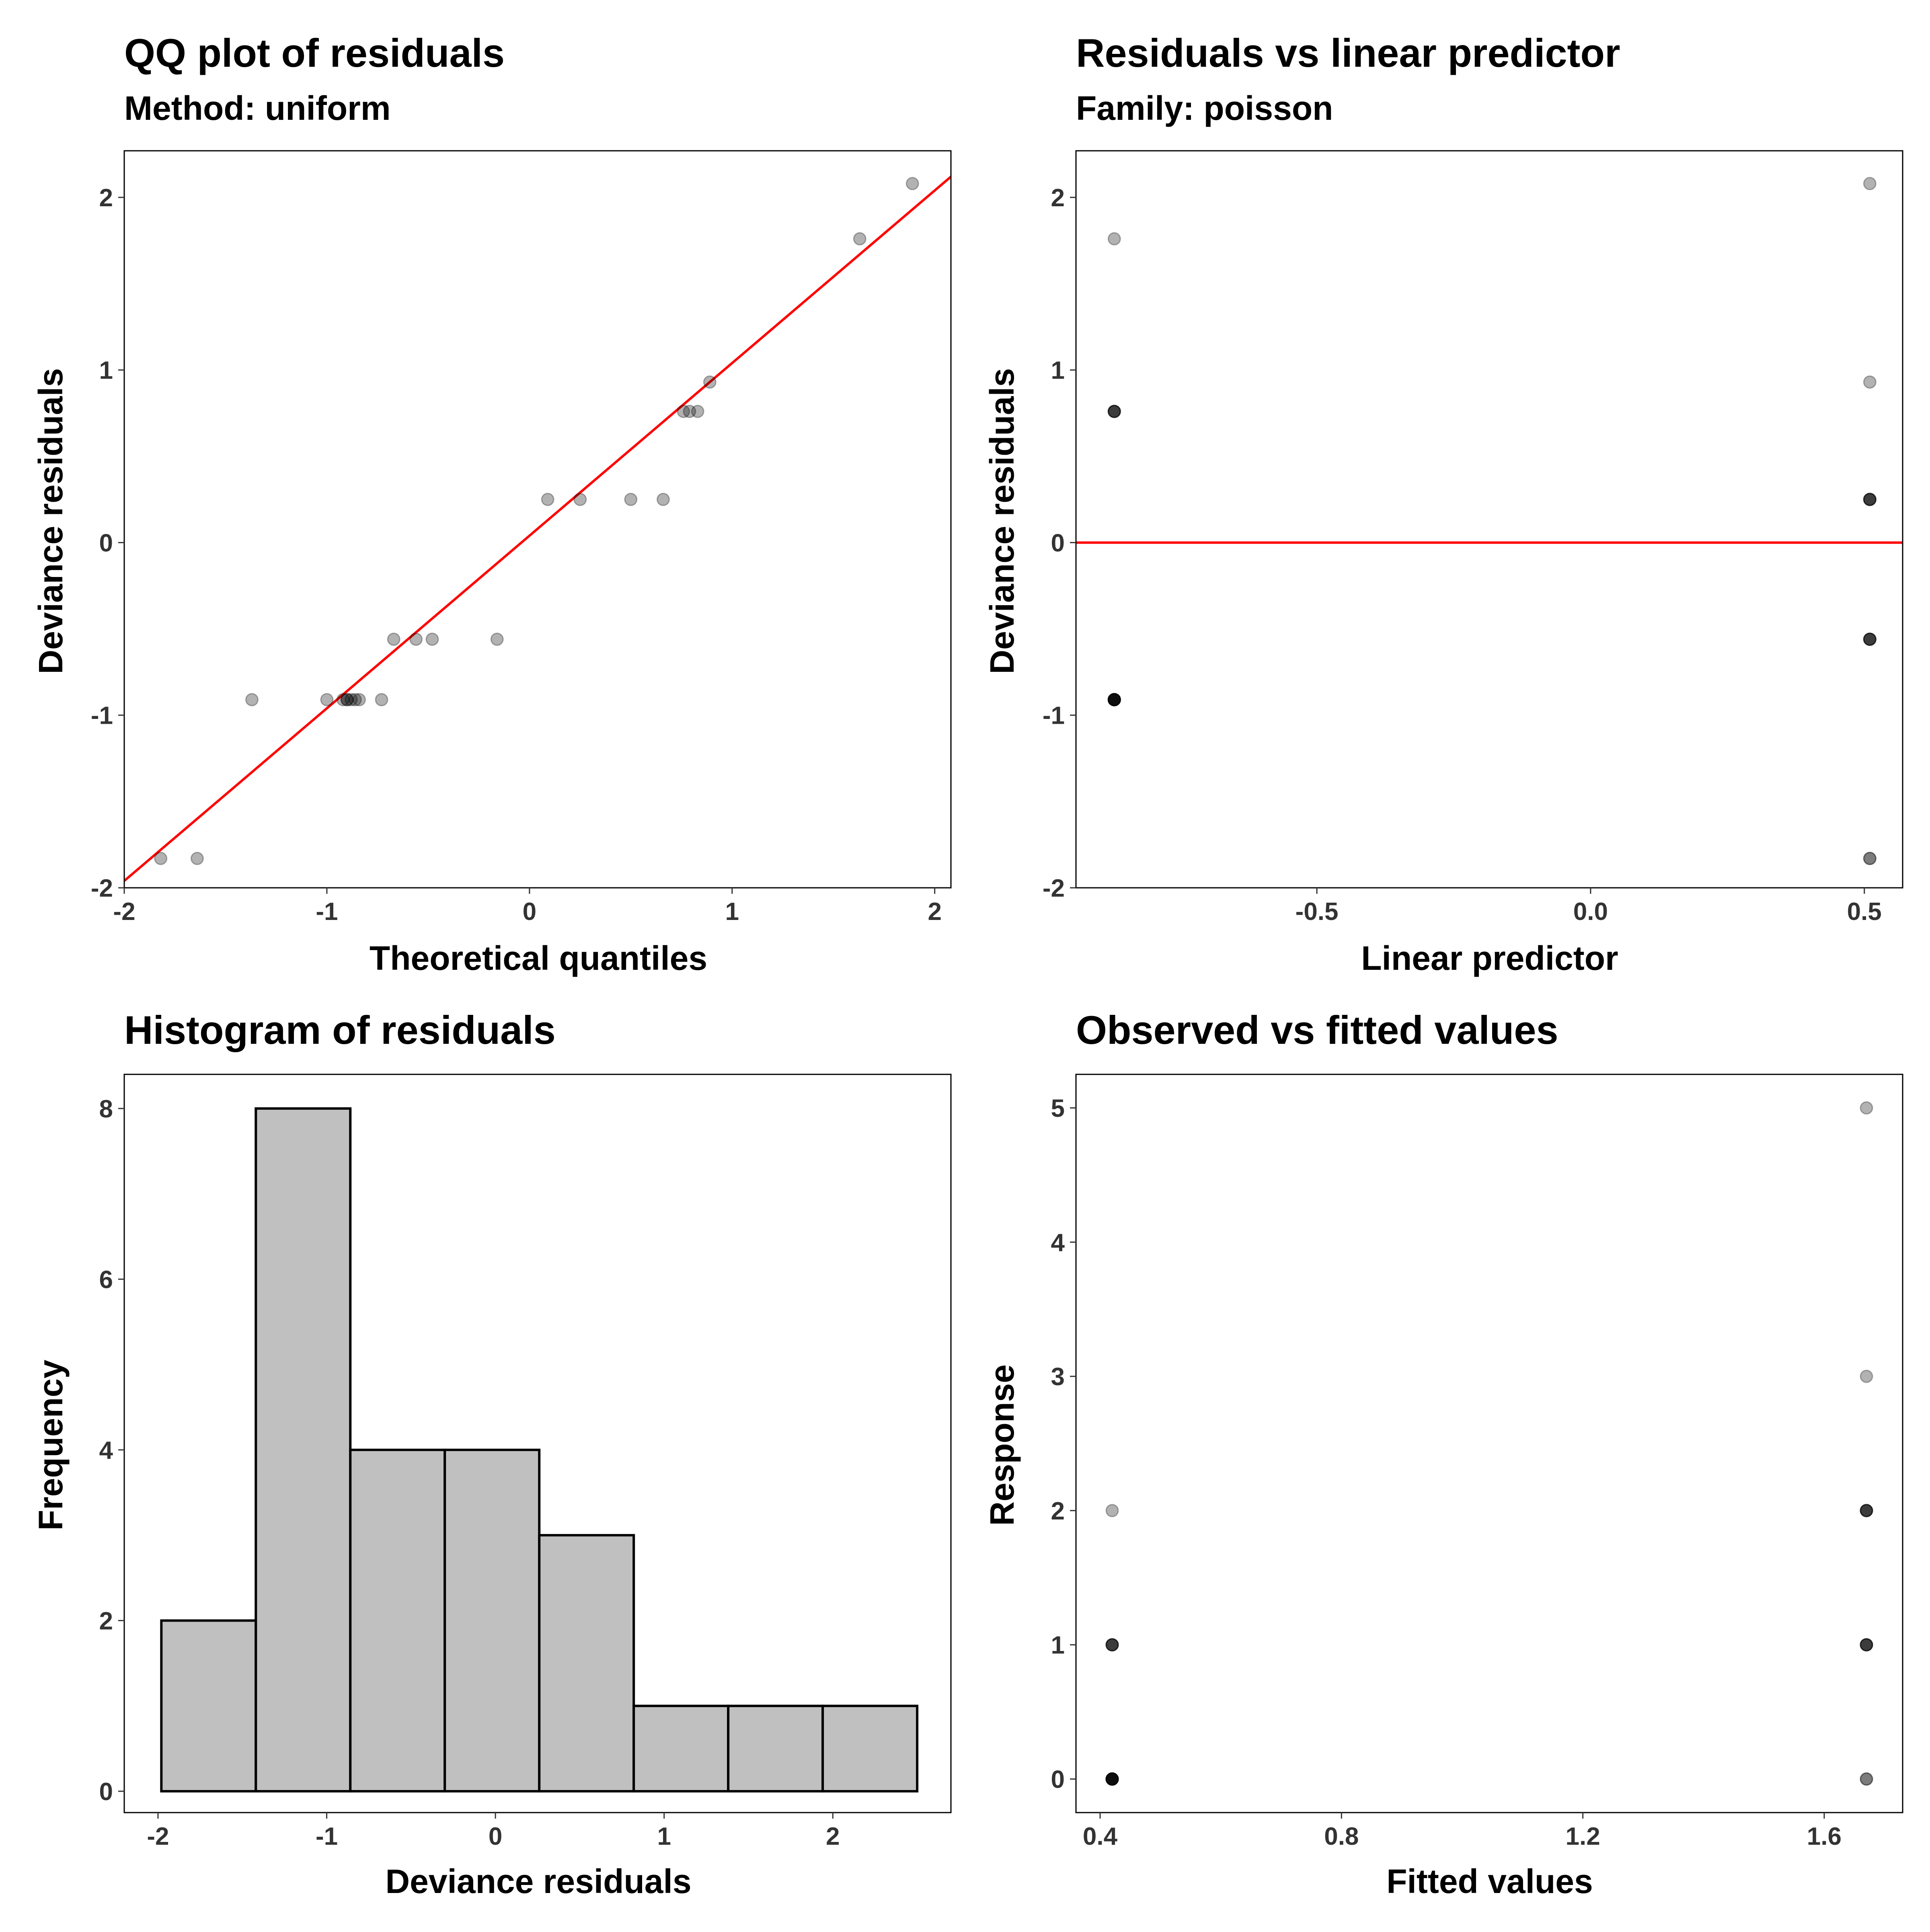 Image resolution: width=1930 pixels, height=1932 pixels. Describe the element at coordinates (495, 1836) in the screenshot. I see `histogram-x-tick-label-2: 0` at that location.